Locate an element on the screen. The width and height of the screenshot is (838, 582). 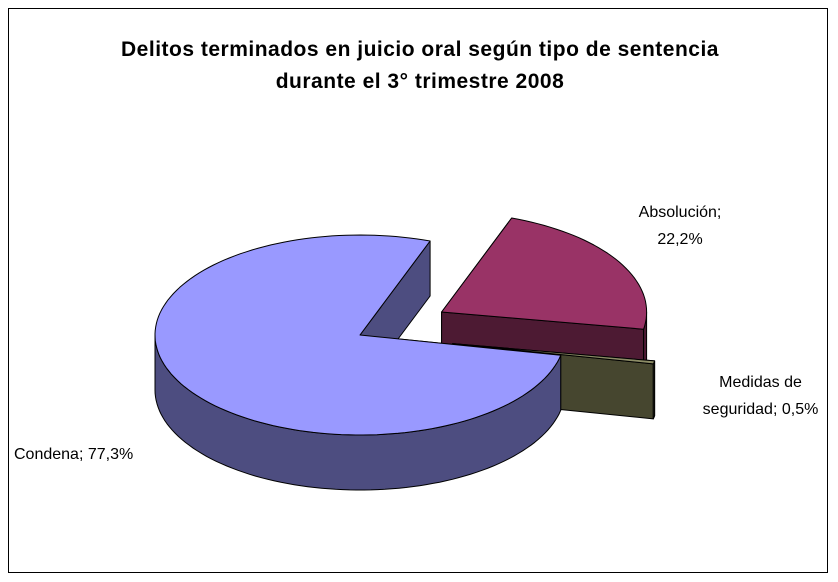
data-label: Medidas de seguridad; 0,5% is located at coordinates (760, 396).